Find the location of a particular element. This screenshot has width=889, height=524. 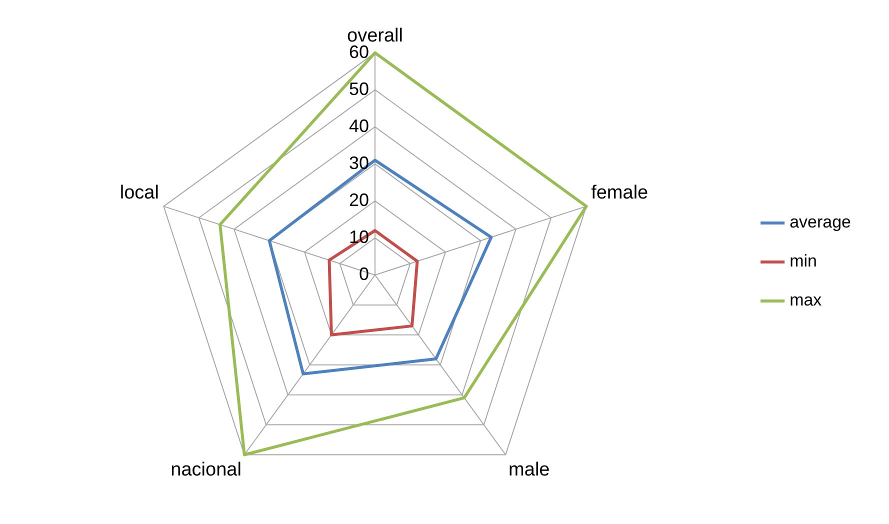

legend-label: average is located at coordinates (821, 222).